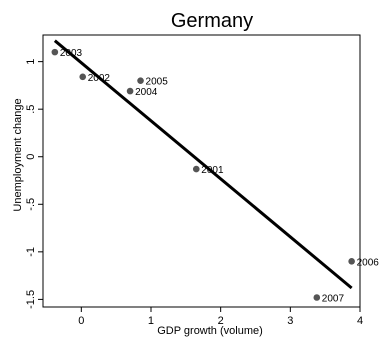  What do you see at coordinates (368, 262) in the screenshot?
I see `point-label-2006: 2006` at bounding box center [368, 262].